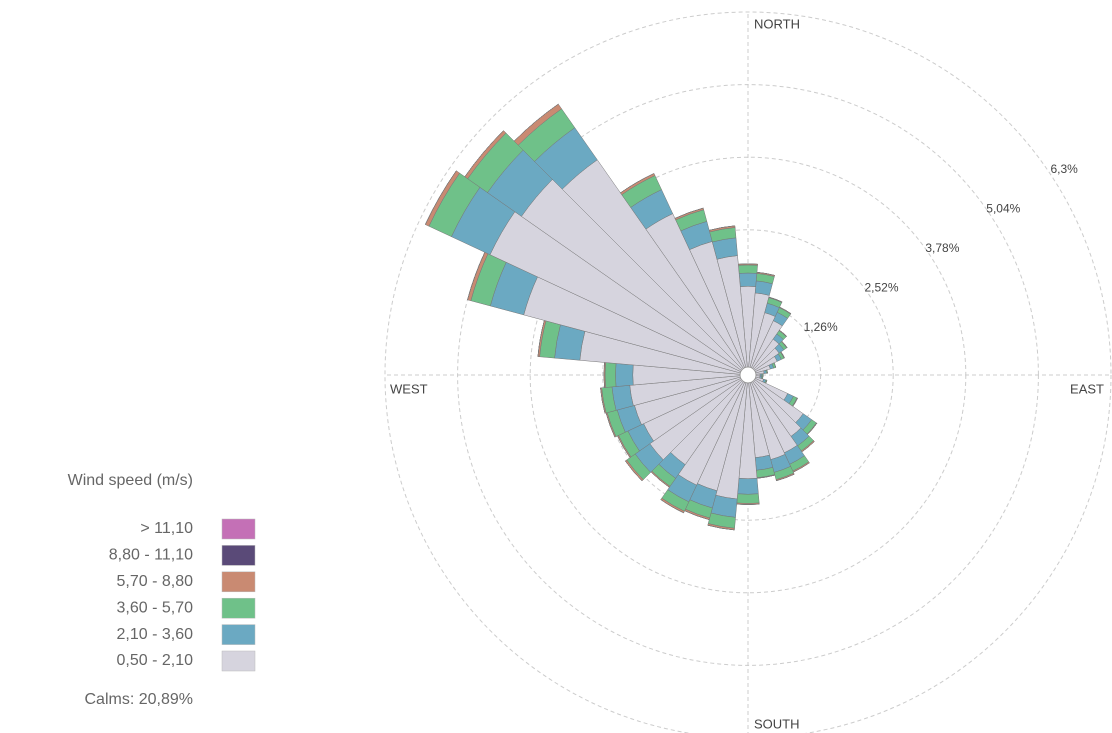 This screenshot has width=1112, height=733. What do you see at coordinates (777, 723) in the screenshot?
I see `direction-label: SOUTH` at bounding box center [777, 723].